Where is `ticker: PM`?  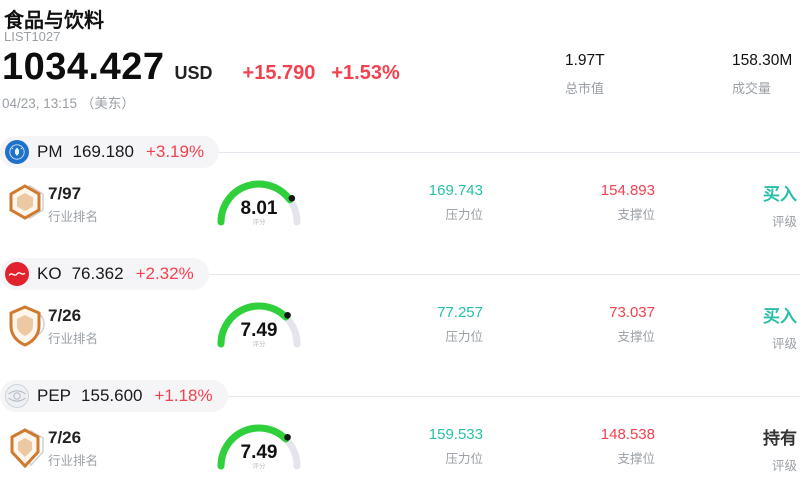 ticker: PM is located at coordinates (50, 151).